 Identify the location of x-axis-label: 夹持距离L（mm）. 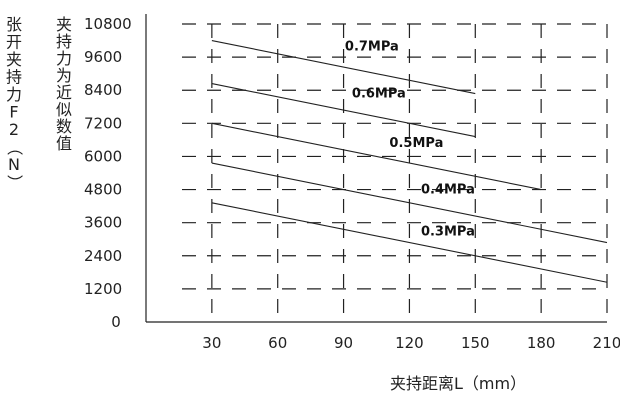
(458, 383).